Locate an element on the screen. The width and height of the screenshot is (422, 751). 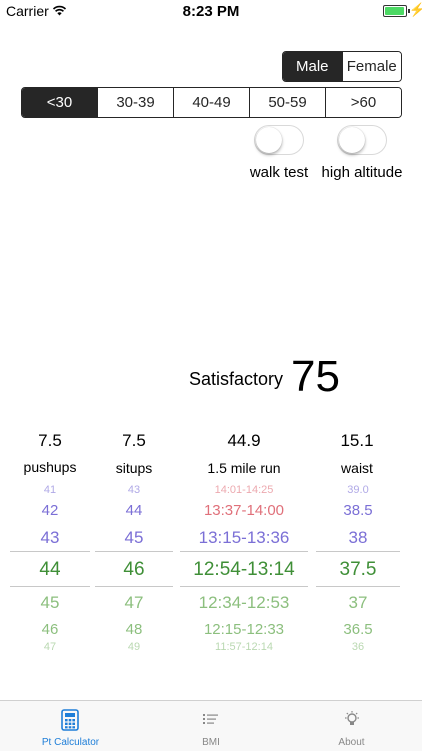
picker-item: 12:34-12:53 is located at coordinates (244, 602).